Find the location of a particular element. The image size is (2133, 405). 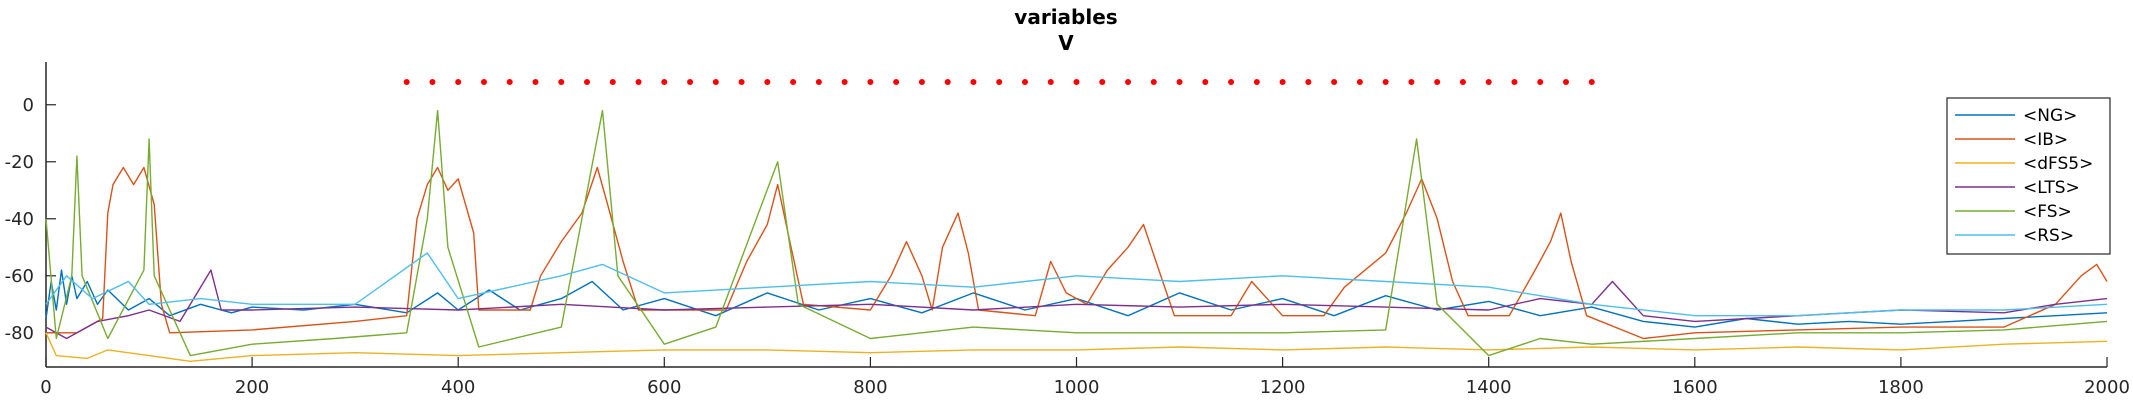

y-tick-label: 0 is located at coordinates (28, 105).